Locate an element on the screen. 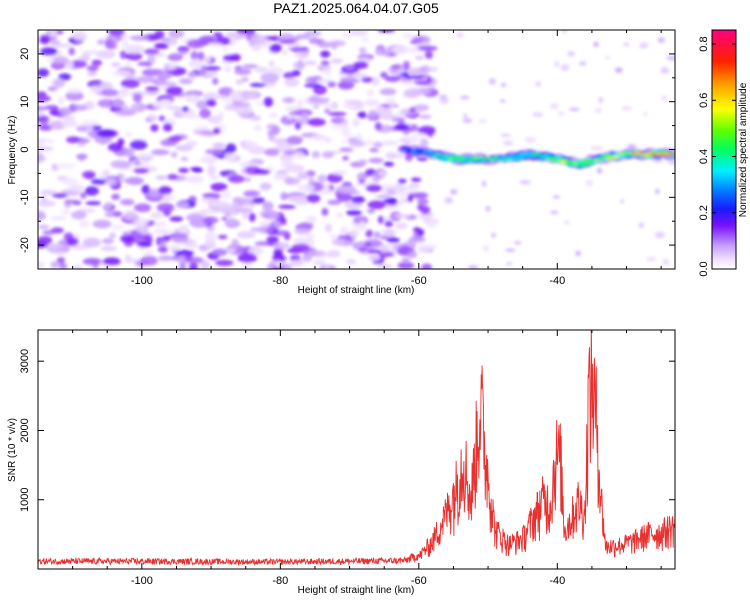  x-tick-label: -100 is located at coordinates (142, 581).